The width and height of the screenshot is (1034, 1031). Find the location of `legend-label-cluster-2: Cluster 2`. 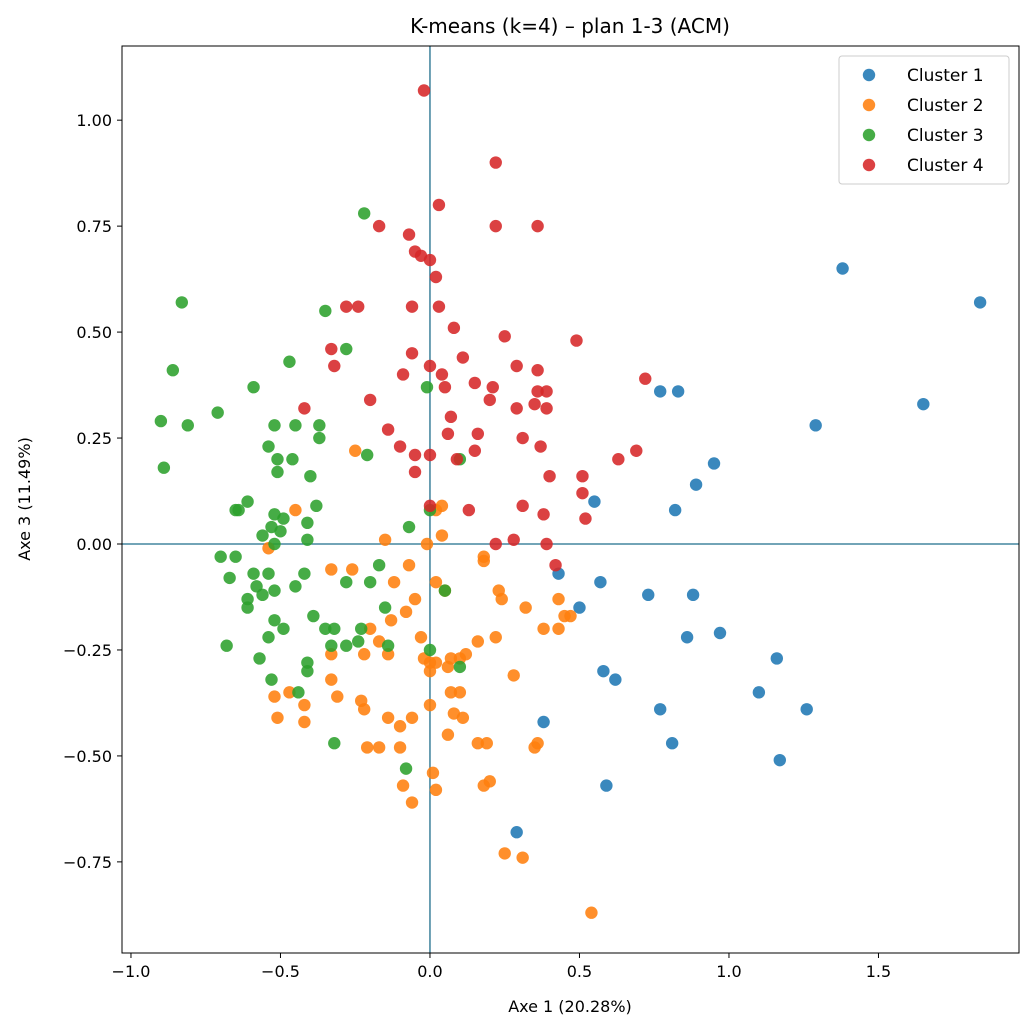

legend-label-cluster-2: Cluster 2 is located at coordinates (945, 106).